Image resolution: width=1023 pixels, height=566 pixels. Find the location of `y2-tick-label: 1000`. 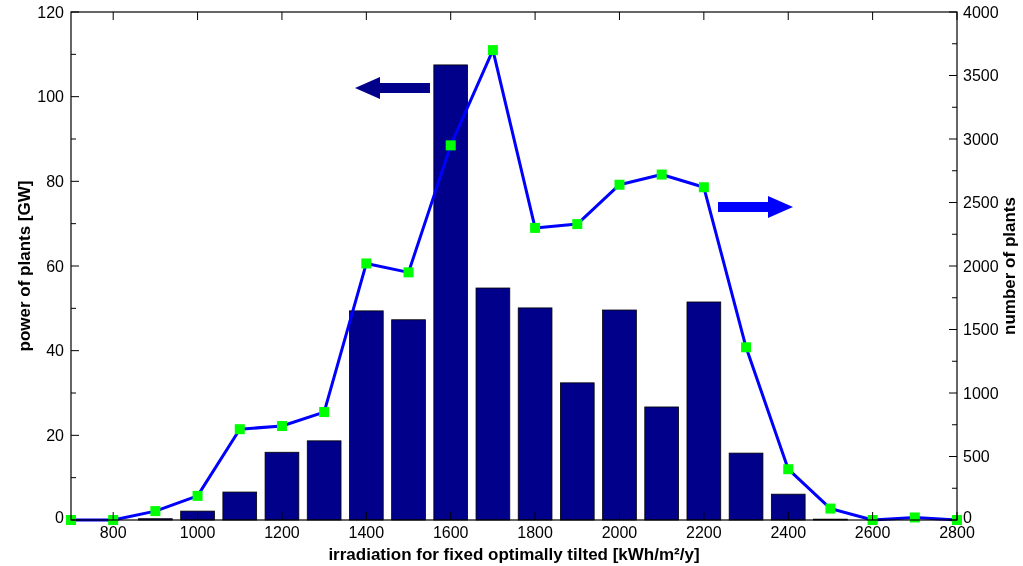

y2-tick-label: 1000 is located at coordinates (981, 393).